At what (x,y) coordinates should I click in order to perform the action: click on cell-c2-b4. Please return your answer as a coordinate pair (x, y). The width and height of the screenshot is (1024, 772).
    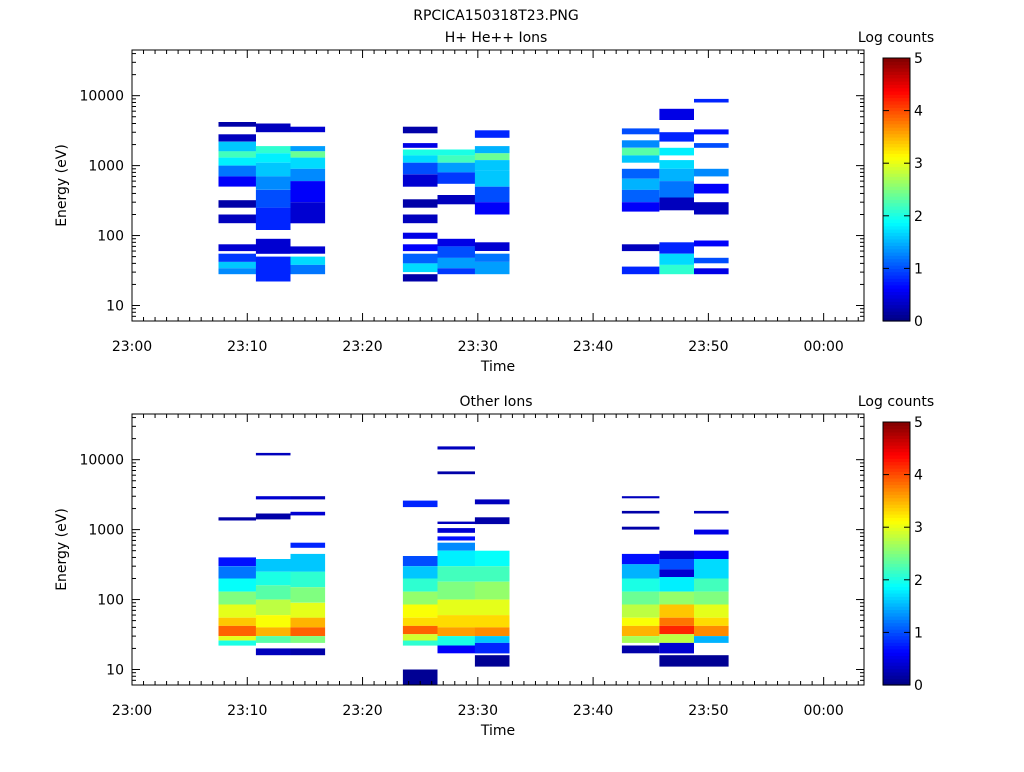
    Looking at the image, I should click on (308, 175).